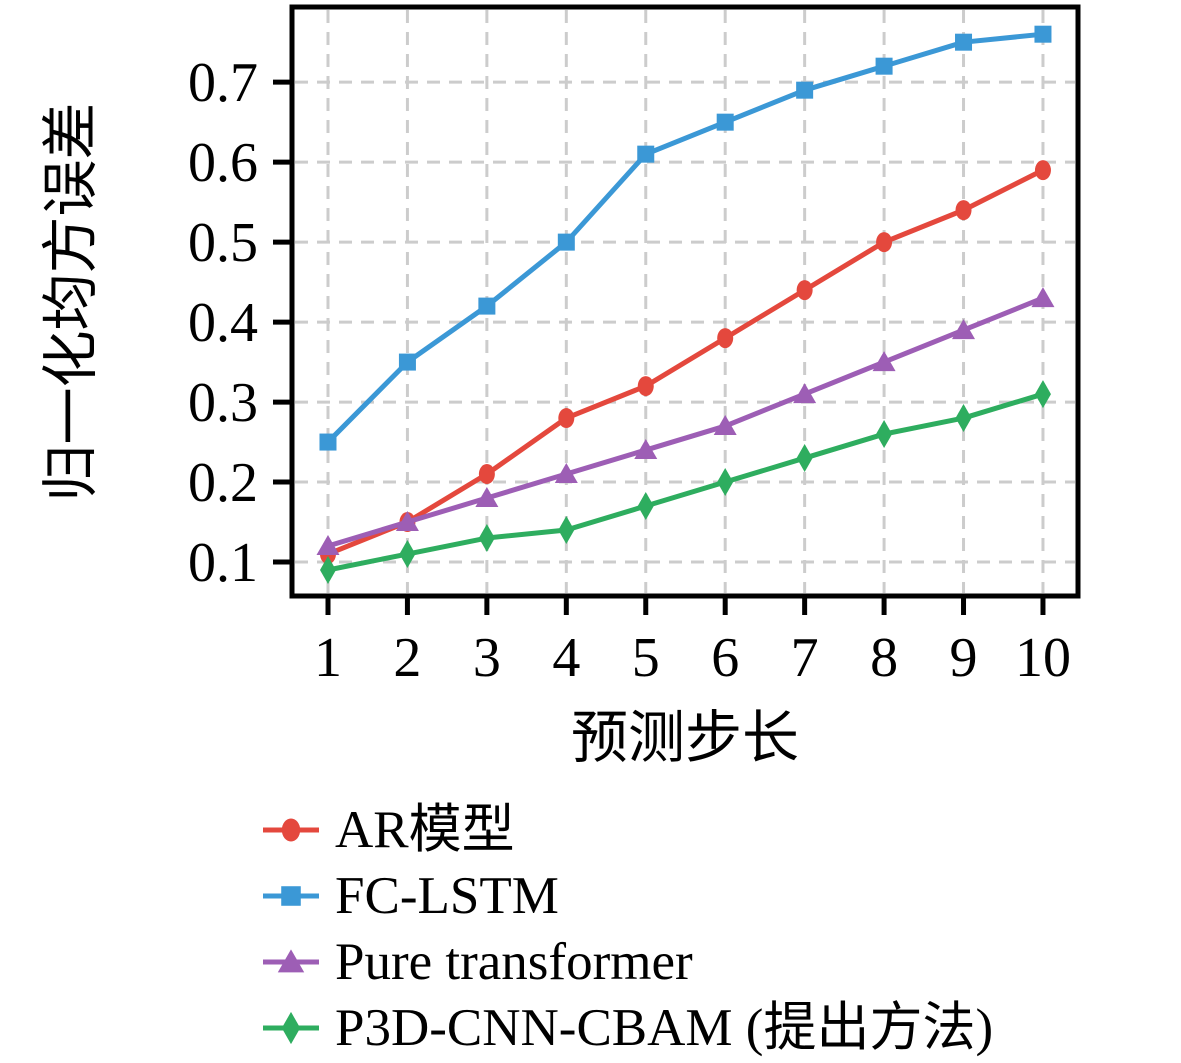 The image size is (1181, 1063). Describe the element at coordinates (223, 243) in the screenshot. I see `y-tick-label: 0.5` at that location.